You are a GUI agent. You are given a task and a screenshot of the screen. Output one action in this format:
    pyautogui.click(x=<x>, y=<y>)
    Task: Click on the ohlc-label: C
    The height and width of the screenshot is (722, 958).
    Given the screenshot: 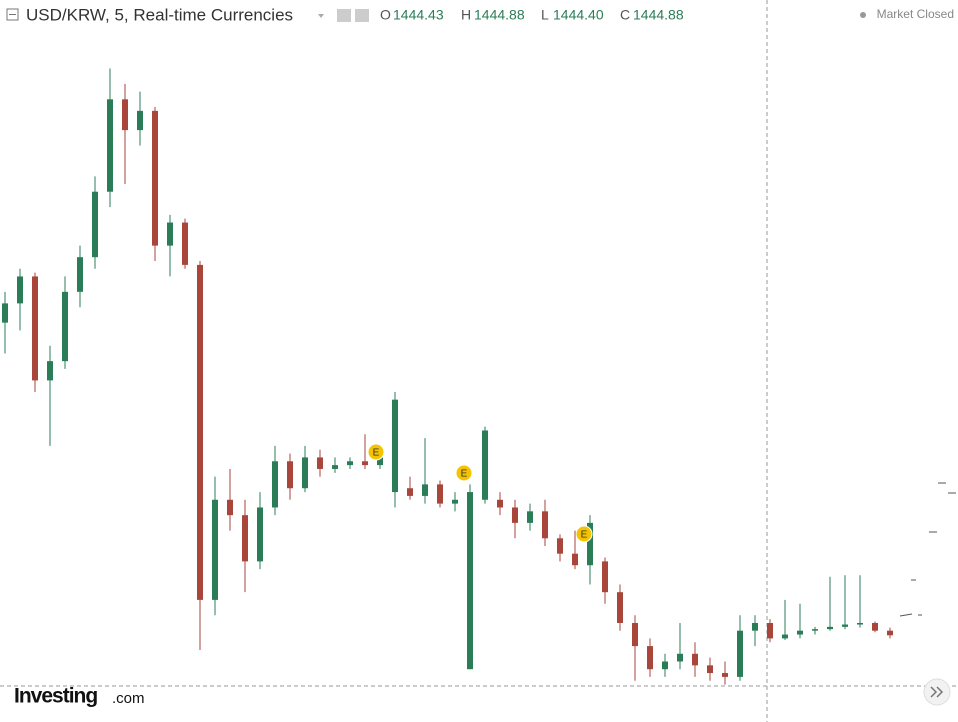 What is the action you would take?
    pyautogui.click(x=625, y=15)
    